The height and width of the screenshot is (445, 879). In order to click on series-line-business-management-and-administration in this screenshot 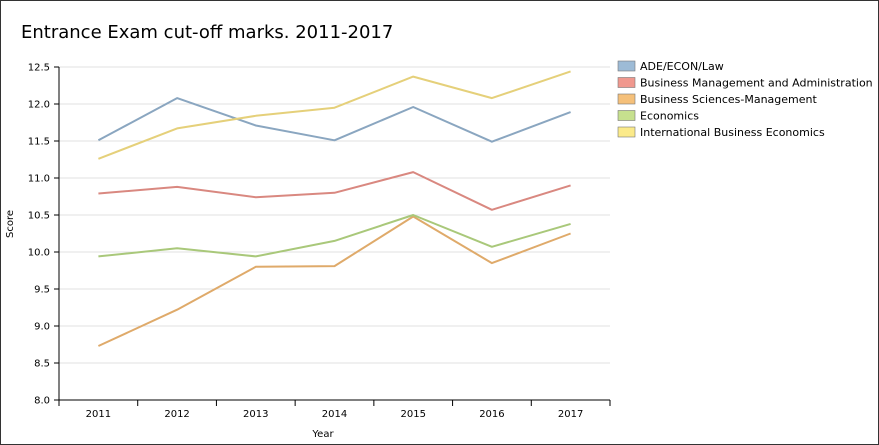, I will do `click(334, 191)`.